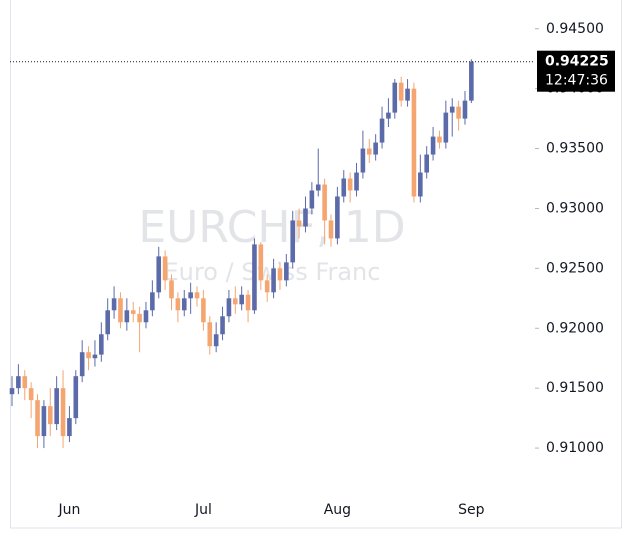 This screenshot has width=629, height=546. Describe the element at coordinates (271, 227) in the screenshot. I see `watermark-symbol: EURCHF, 1D` at that location.